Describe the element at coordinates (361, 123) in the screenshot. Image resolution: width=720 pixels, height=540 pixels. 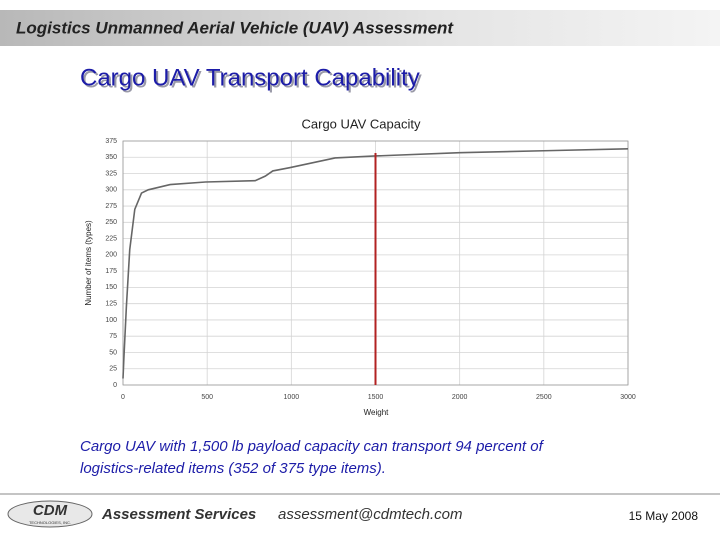
I see `chart-title: Cargo UAV Capacity` at that location.